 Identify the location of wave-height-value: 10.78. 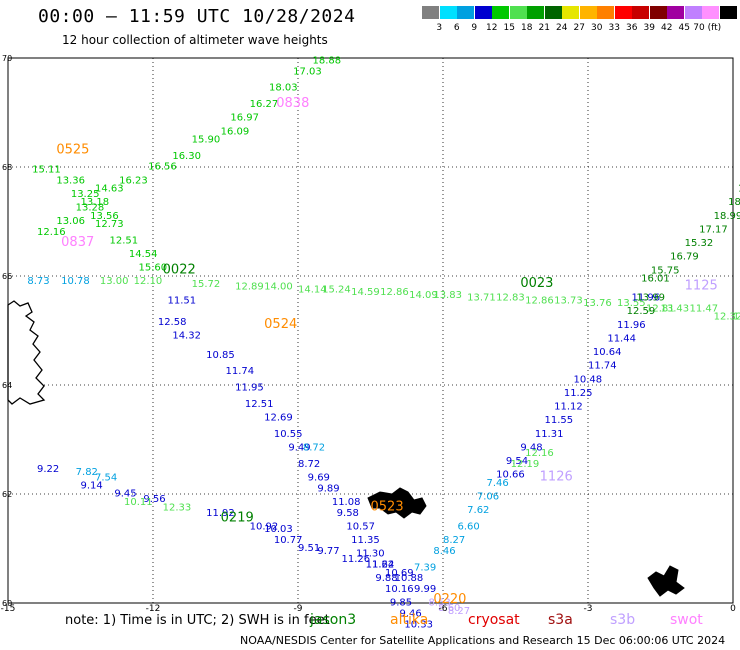
(75, 281).